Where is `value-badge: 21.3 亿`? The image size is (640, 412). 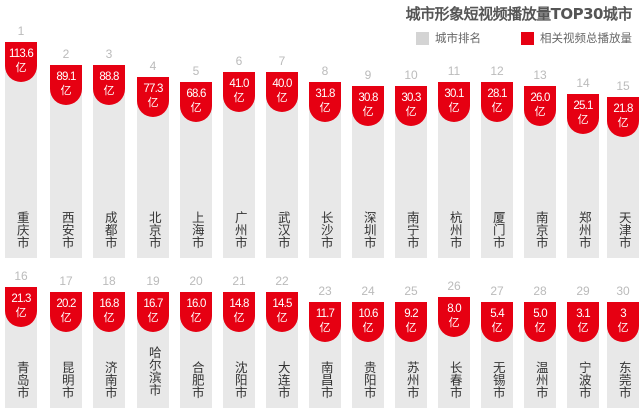 value-badge: 21.3 亿 is located at coordinates (21, 307).